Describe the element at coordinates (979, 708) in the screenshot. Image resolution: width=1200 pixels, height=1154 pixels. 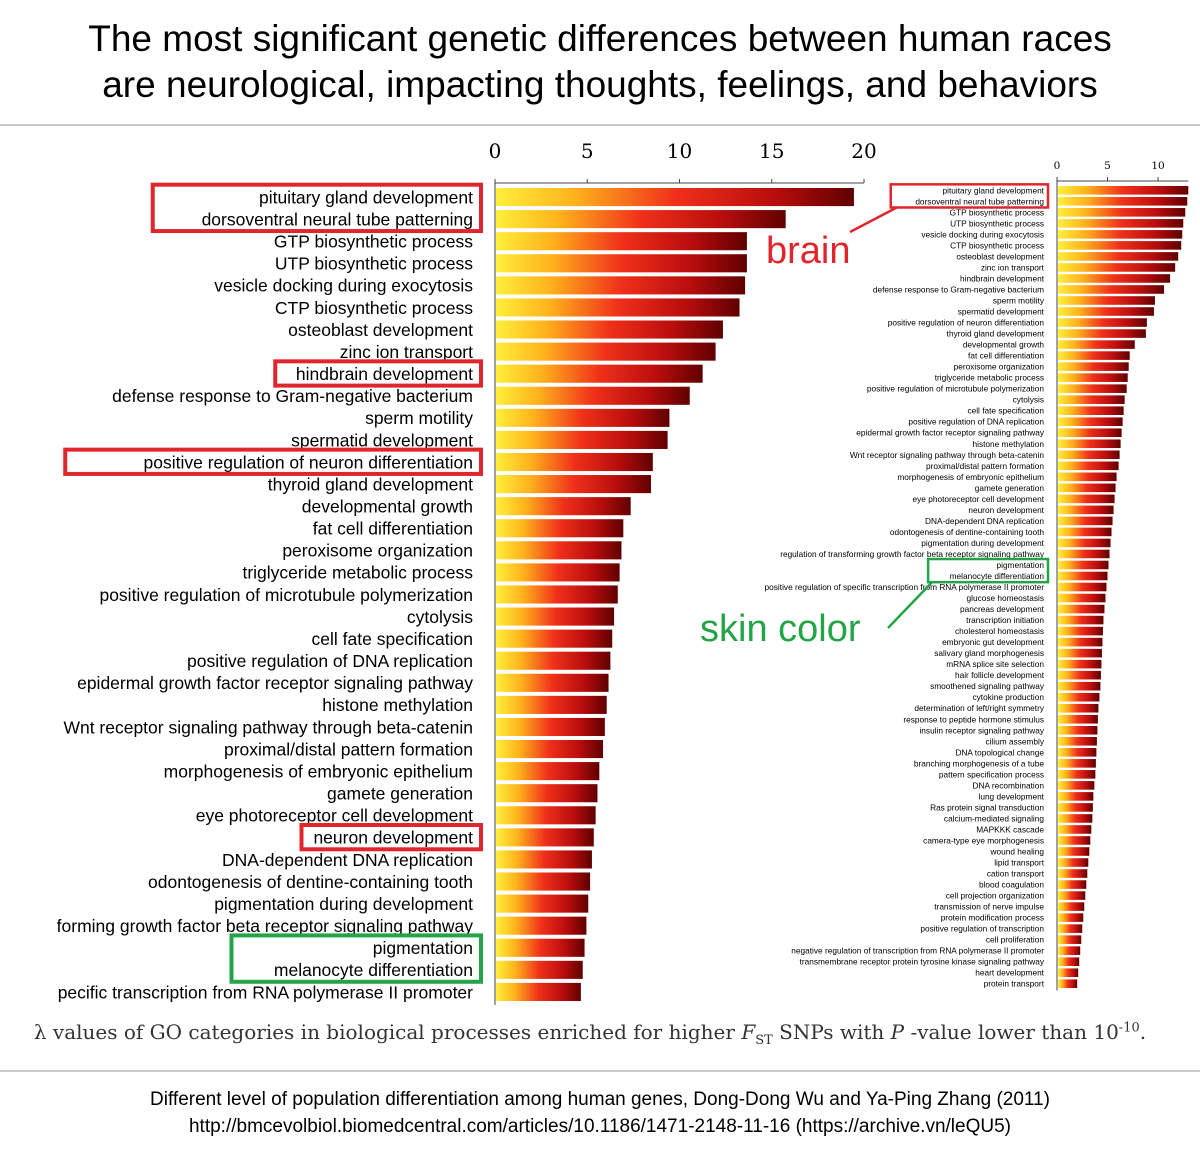
I see `inset-category-label-47: determination of left/right symmetry` at that location.